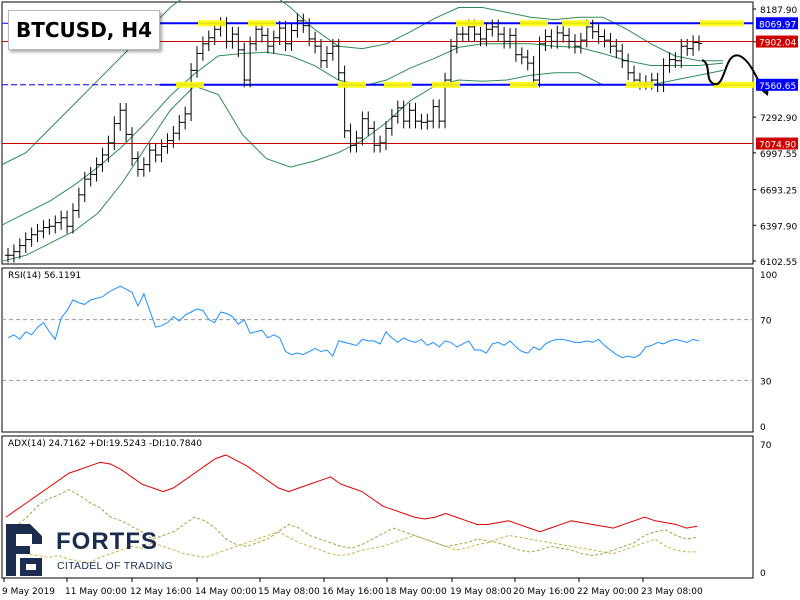 Image resolution: width=800 pixels, height=600 pixels. I want to click on level-label: 7902.04, so click(777, 44).